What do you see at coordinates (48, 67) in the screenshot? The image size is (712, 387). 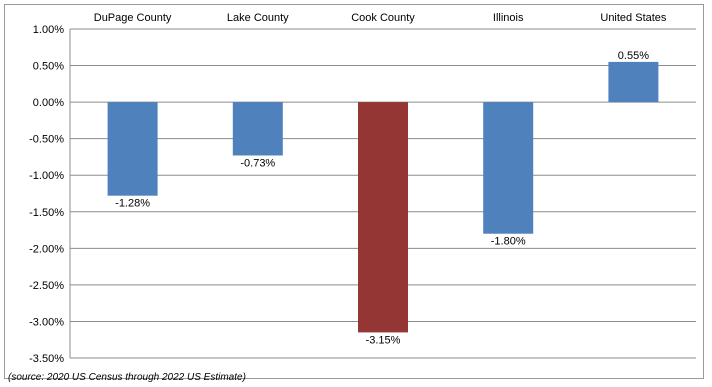 I see `y-tick-label: 0.50%` at bounding box center [48, 67].